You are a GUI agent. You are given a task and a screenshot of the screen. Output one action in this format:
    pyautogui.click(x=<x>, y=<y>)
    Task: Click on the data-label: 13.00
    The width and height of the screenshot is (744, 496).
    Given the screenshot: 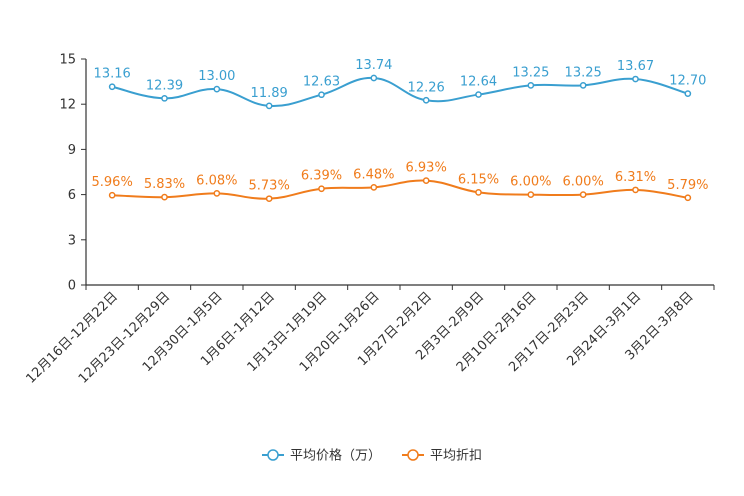 What is the action you would take?
    pyautogui.click(x=216, y=76)
    